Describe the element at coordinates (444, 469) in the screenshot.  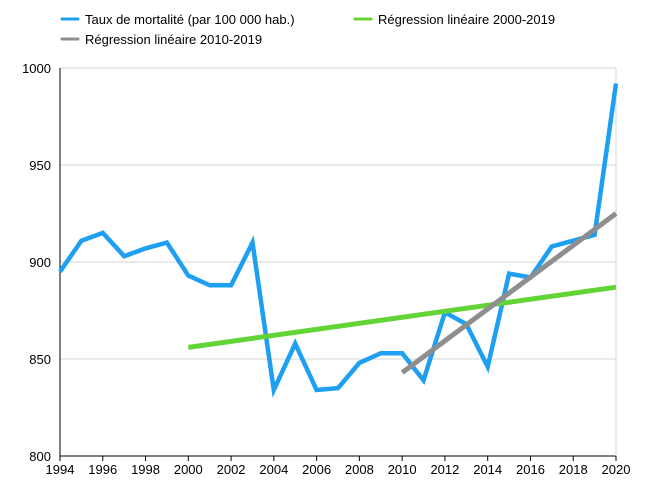
I see `x-tick-label-2012: 2012` at that location.